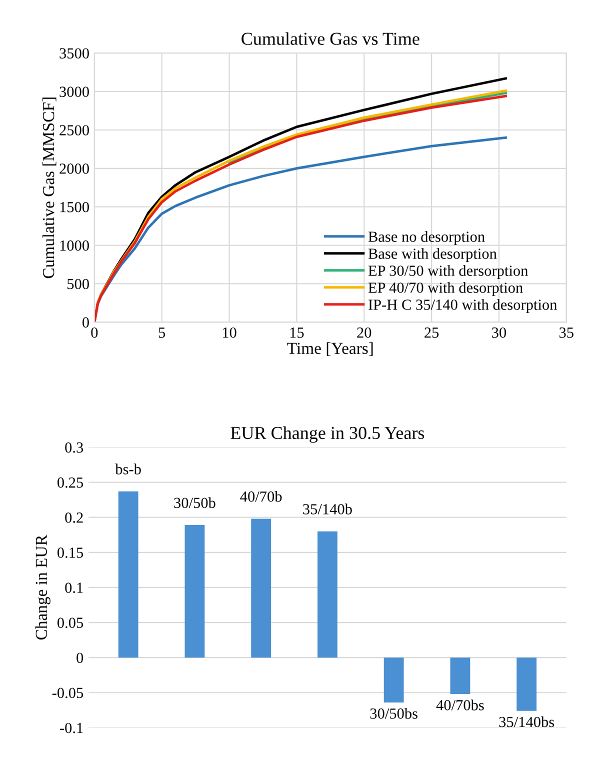 This screenshot has height=758, width=590. Describe the element at coordinates (526, 722) in the screenshot. I see `x-tick-label: 35/140bs` at that location.